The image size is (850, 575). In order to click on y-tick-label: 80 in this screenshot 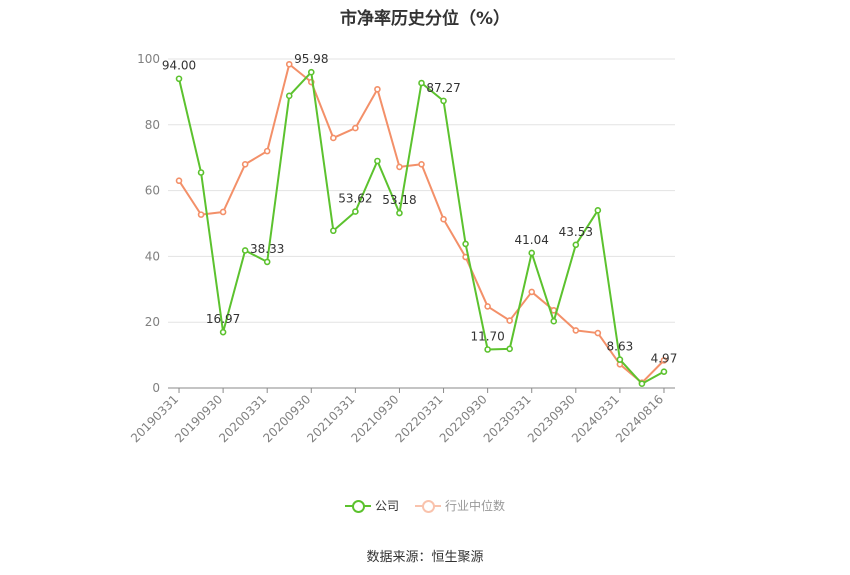, I will do `click(152, 125)`.